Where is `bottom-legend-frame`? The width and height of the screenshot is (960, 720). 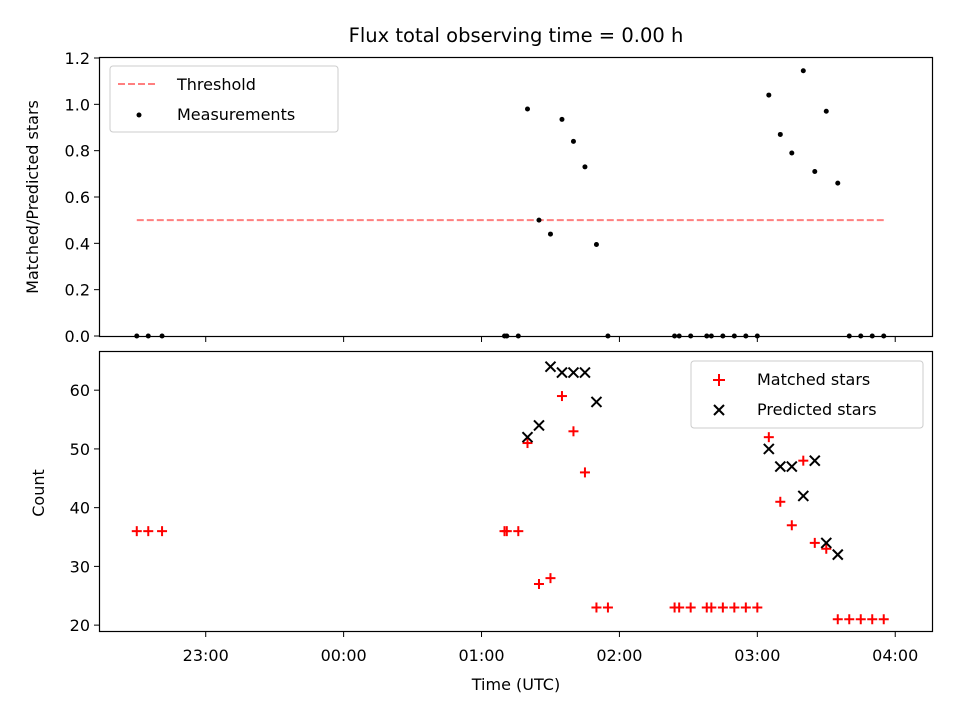
bottom-legend-frame is located at coordinates (807, 394).